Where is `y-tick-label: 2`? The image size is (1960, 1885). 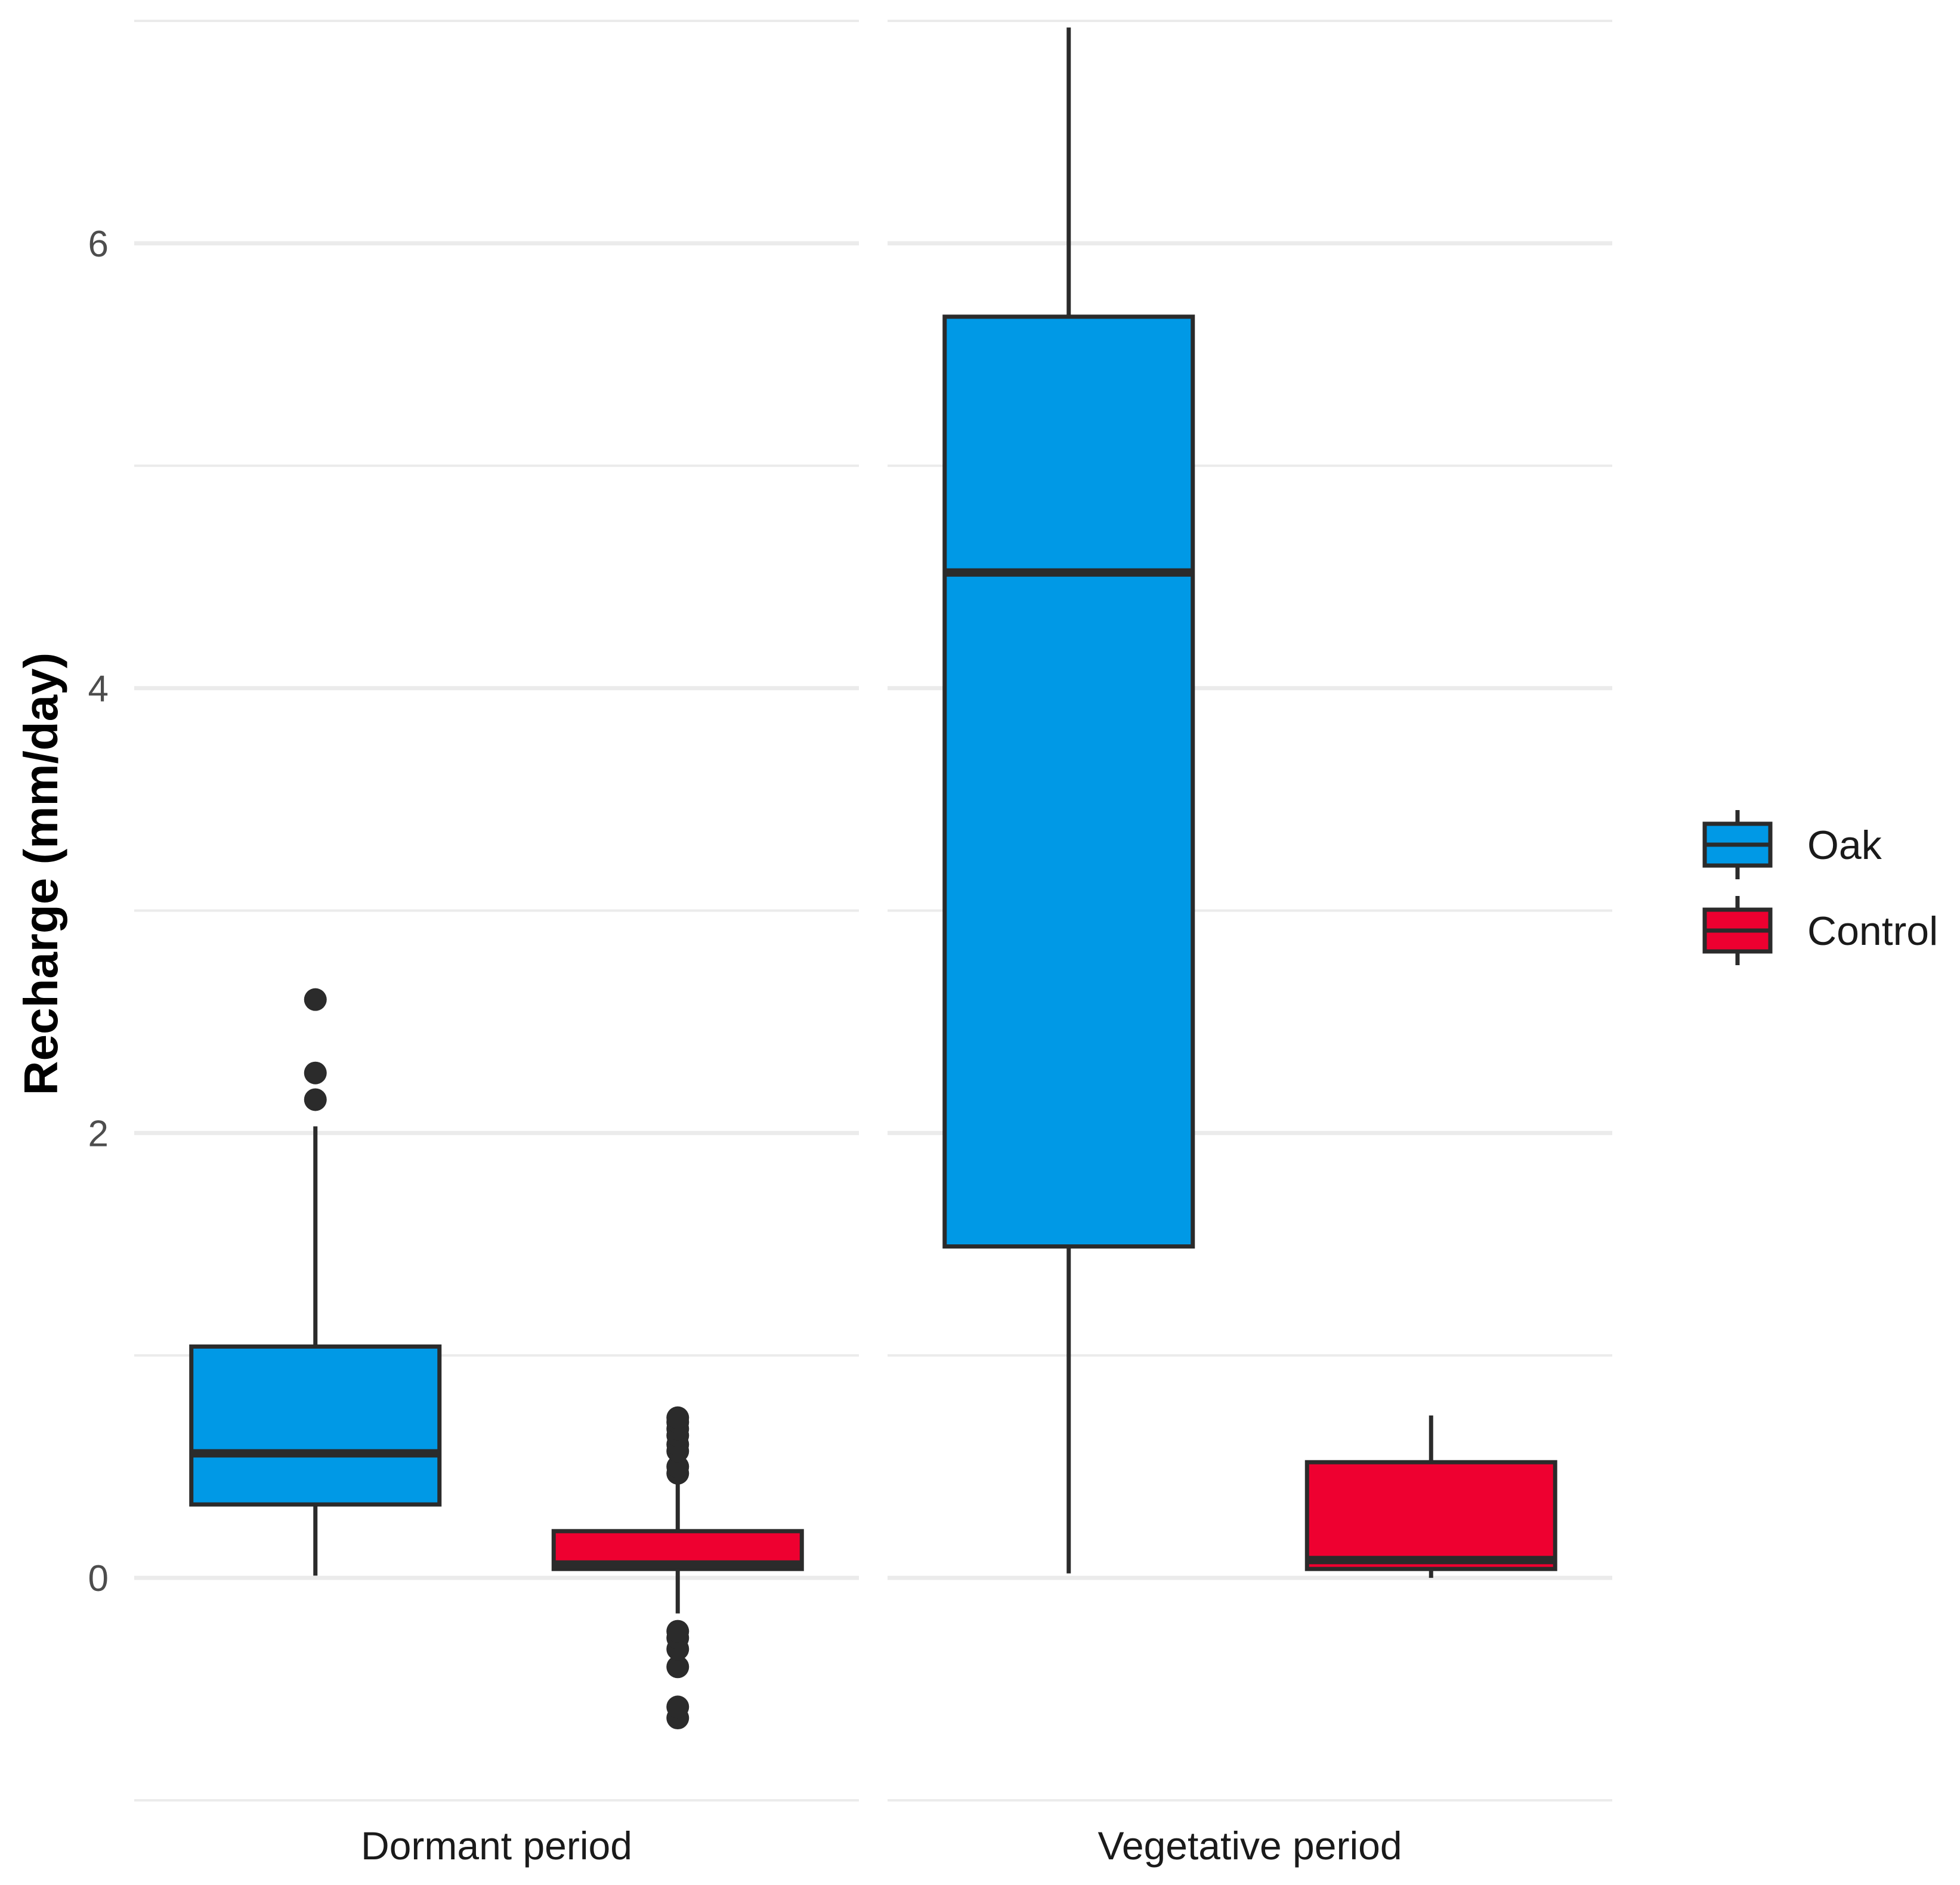 y-tick-label: 2 is located at coordinates (98, 1133).